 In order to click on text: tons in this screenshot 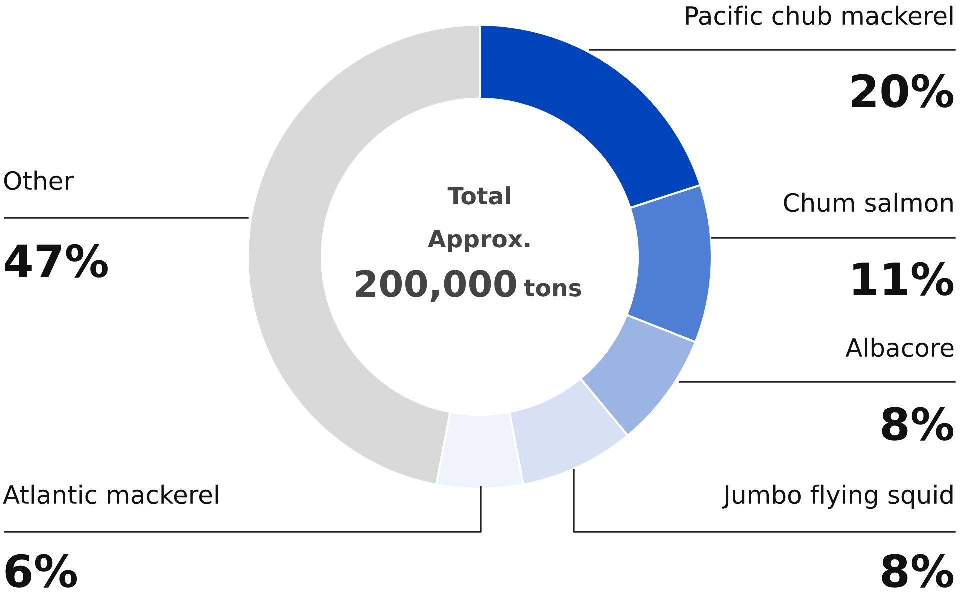, I will do `click(553, 288)`.